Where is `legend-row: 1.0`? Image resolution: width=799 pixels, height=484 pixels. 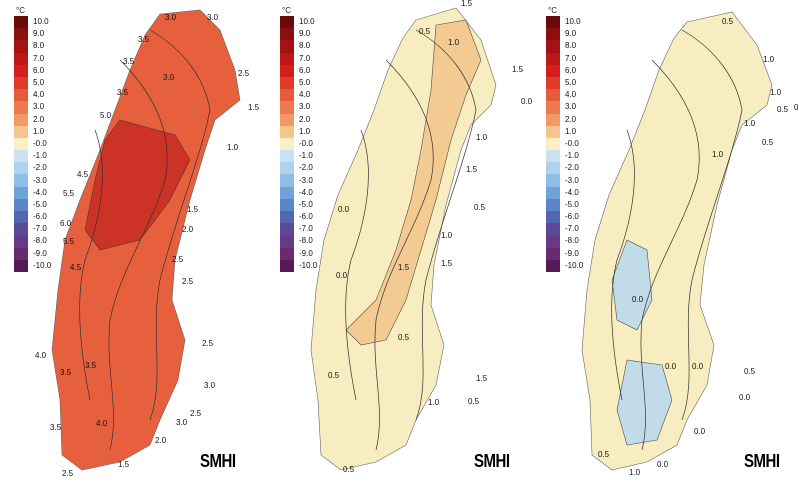 legend-row: 1.0 is located at coordinates (571, 131).